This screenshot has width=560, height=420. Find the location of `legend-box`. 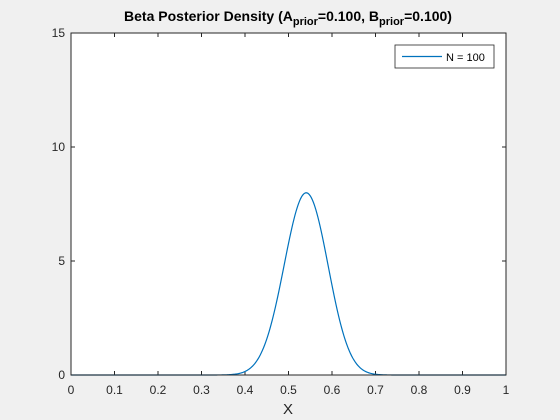

legend-box is located at coordinates (444, 56).